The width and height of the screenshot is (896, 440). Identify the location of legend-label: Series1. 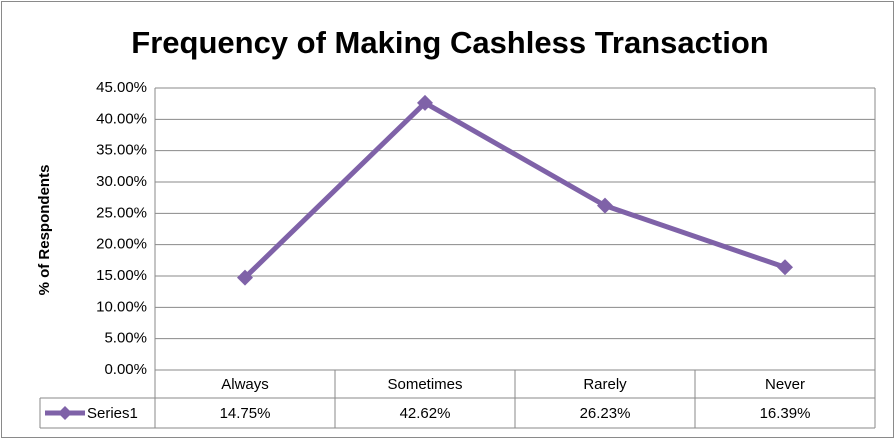
(112, 413).